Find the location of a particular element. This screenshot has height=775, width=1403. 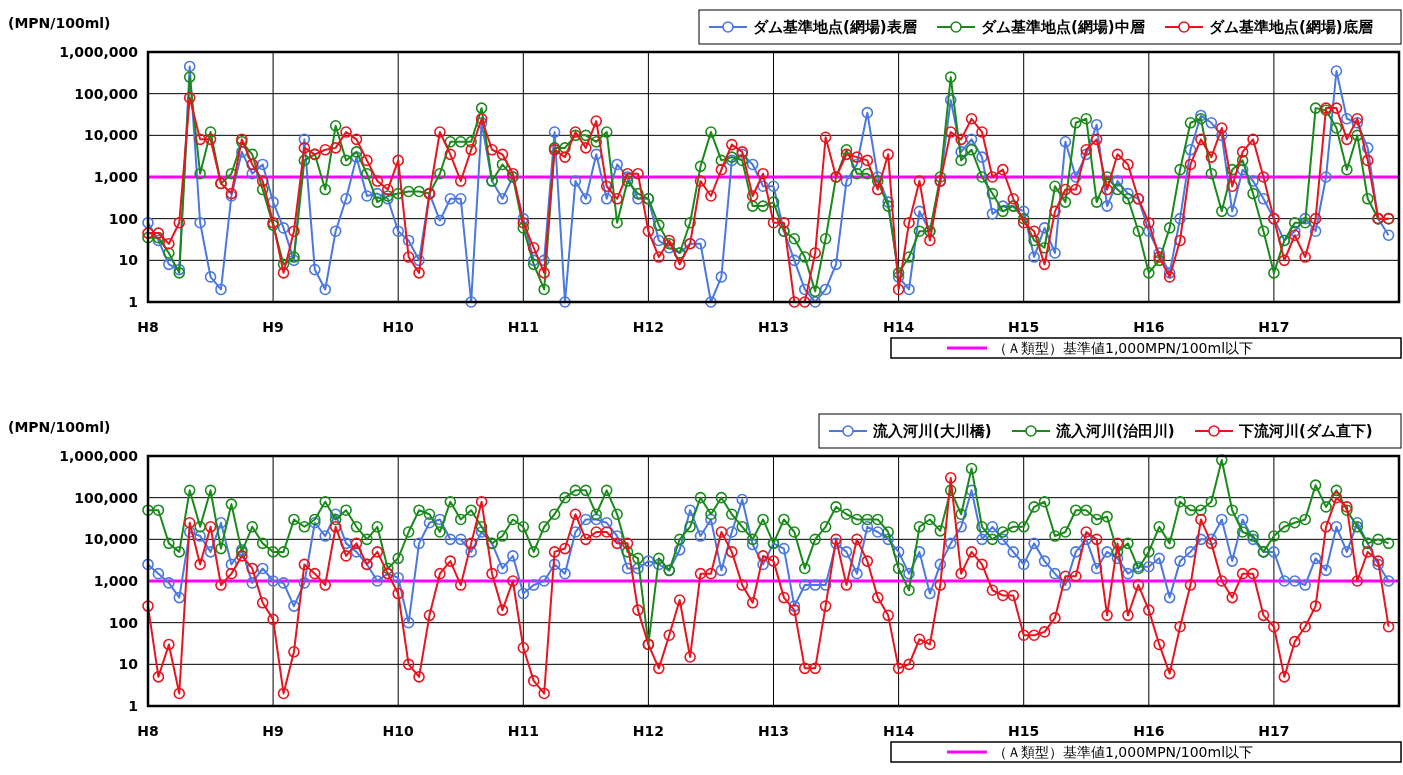

legend-label: 流入河川(治田川) is located at coordinates (1115, 431).